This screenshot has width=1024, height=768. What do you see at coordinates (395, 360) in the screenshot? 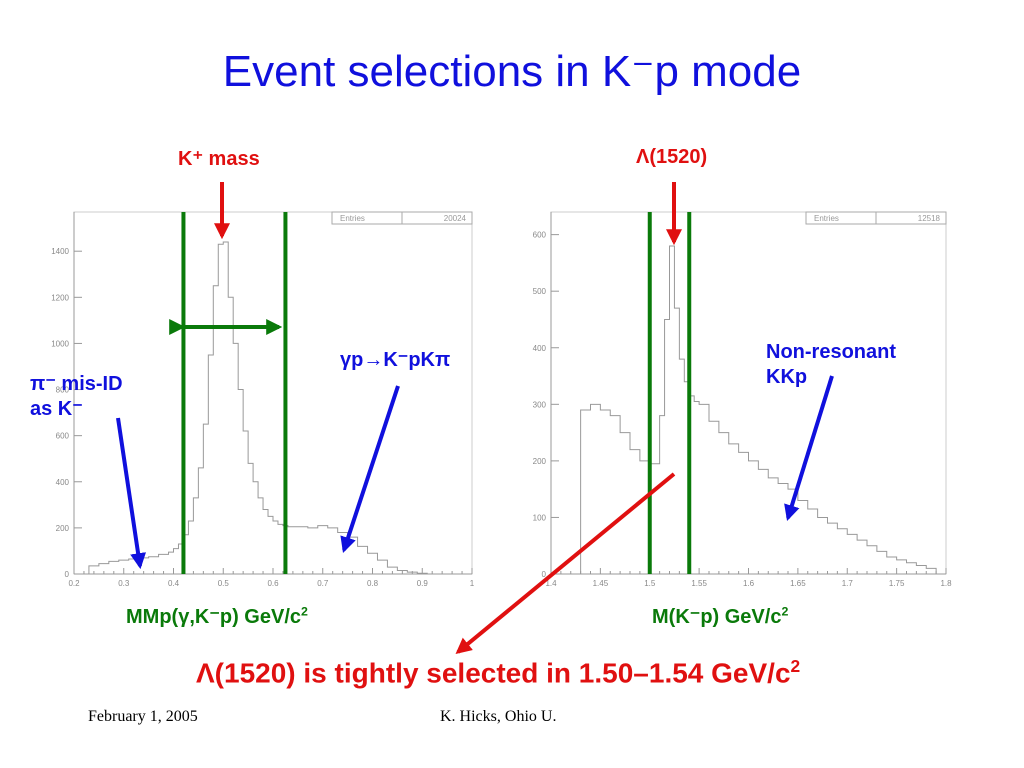
I see `gamma-p-label: γp→K⁻pKπ` at bounding box center [395, 360].